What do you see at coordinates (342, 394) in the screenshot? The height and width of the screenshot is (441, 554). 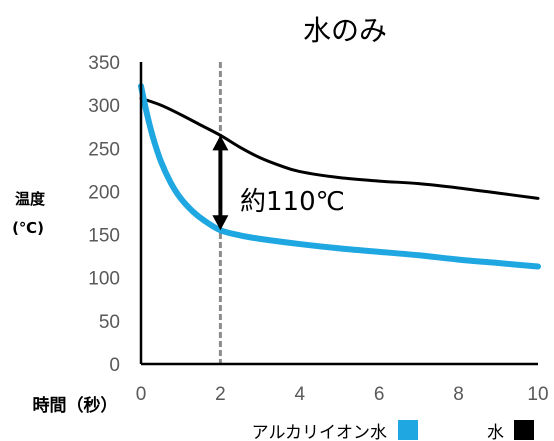 I see `x-tick-labels: 0 2 4 6 8 10` at bounding box center [342, 394].